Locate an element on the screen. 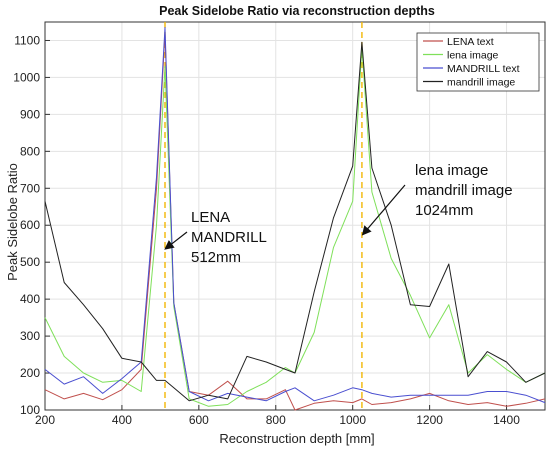 This screenshot has width=550, height=449. legend-entry: MANDRILL text is located at coordinates (483, 69).